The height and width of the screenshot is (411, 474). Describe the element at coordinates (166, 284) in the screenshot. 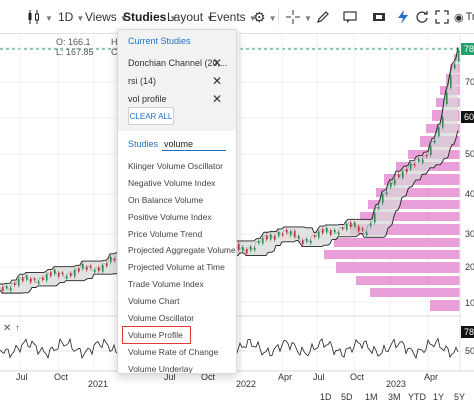

I see `study-option: Trade Volume Index` at that location.